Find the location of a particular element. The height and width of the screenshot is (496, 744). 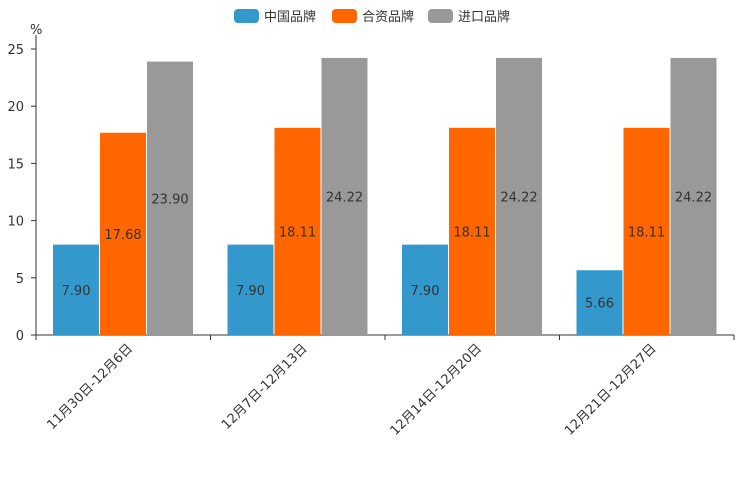

legend: 中国品牌 合资品牌 进口品牌 is located at coordinates (372, 17).